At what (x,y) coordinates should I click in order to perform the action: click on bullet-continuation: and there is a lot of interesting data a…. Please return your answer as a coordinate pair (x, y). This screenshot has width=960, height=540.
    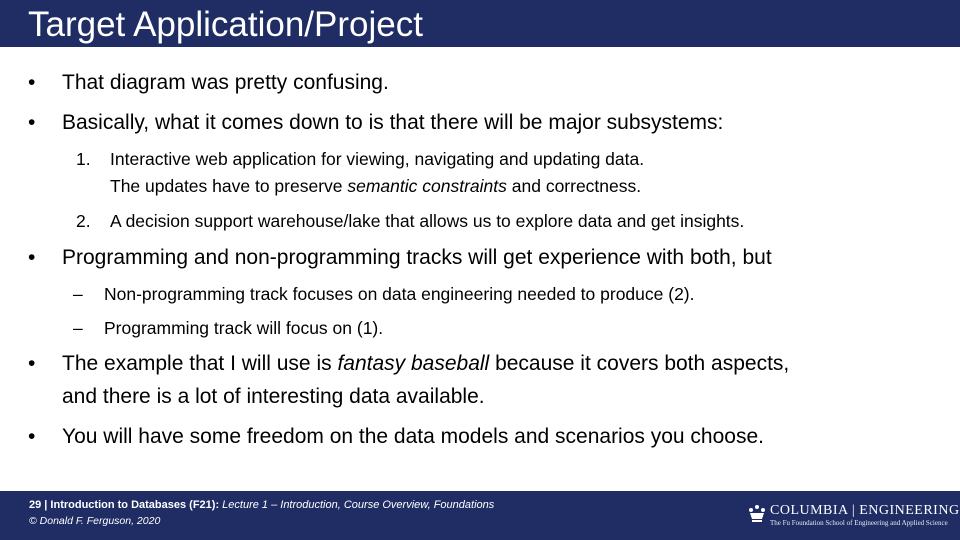
    Looking at the image, I should click on (273, 397).